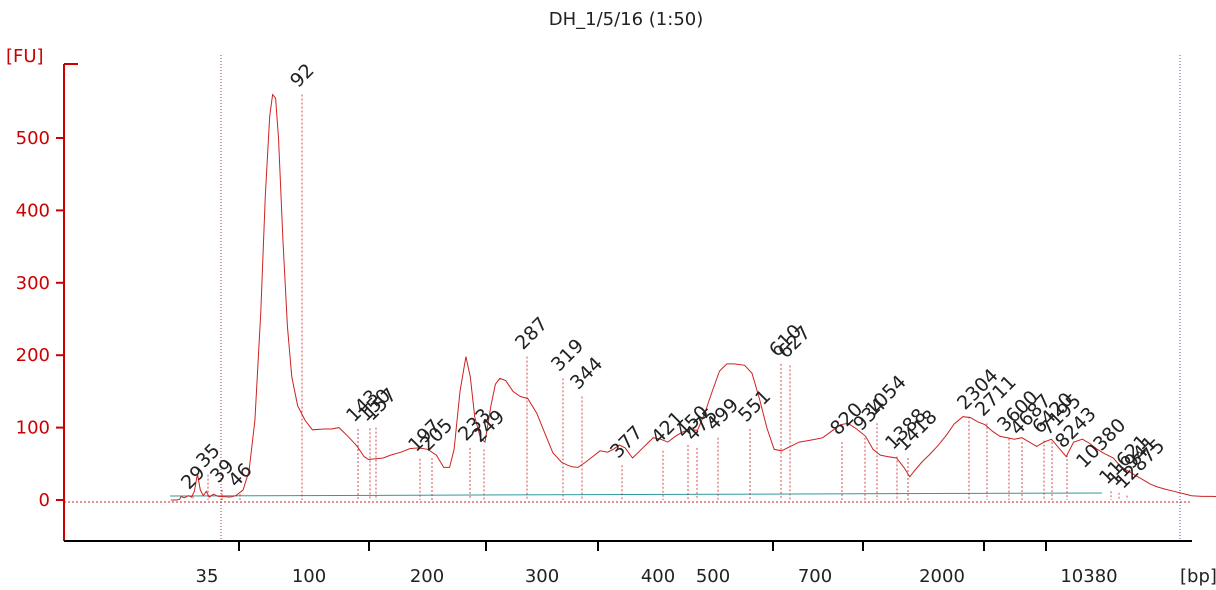  Describe the element at coordinates (302, 75) in the screenshot. I see `peak-label: 92` at that location.